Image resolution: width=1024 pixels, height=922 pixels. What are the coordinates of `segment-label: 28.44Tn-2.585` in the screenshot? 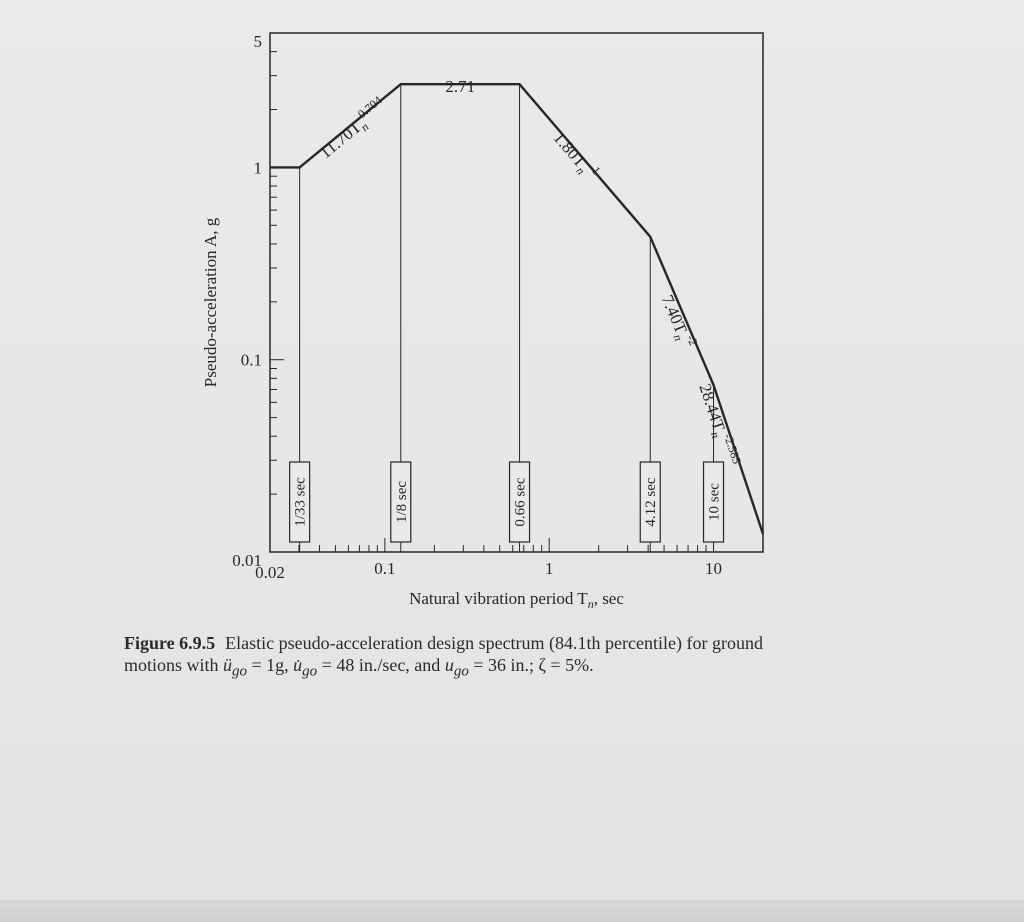 It's located at (719, 424).